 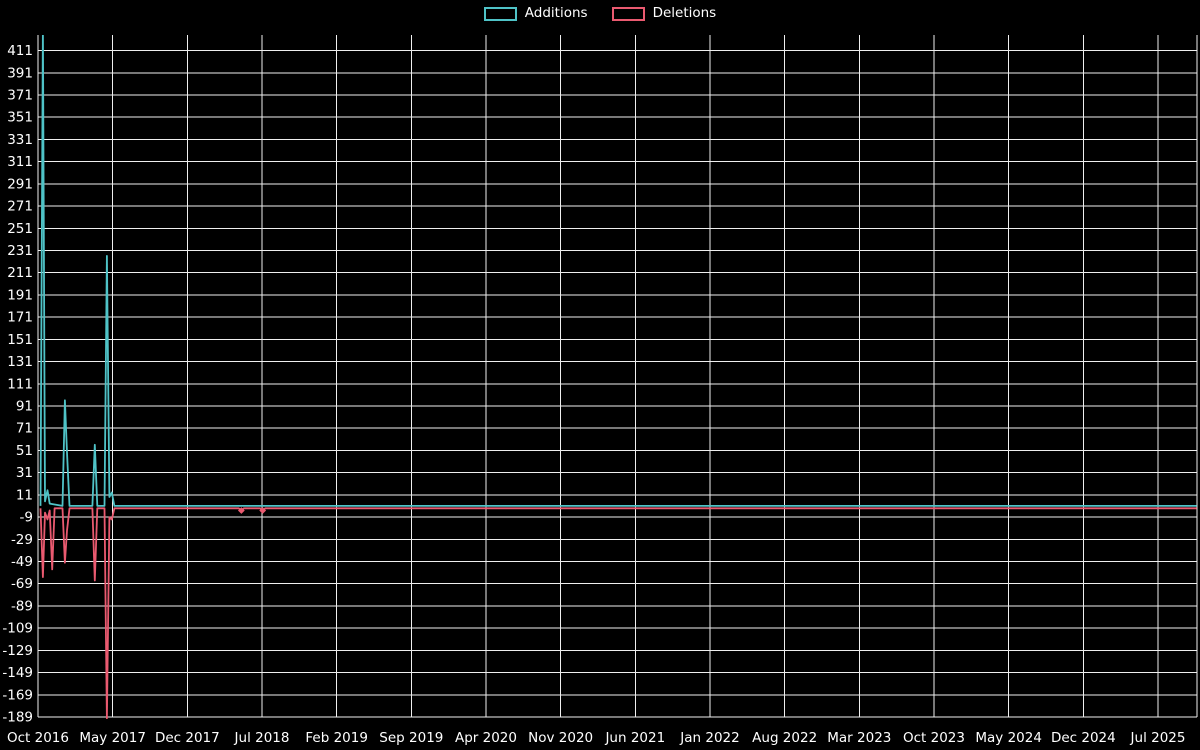 I want to click on x-tick-label: Mar 2023, so click(x=859, y=738).